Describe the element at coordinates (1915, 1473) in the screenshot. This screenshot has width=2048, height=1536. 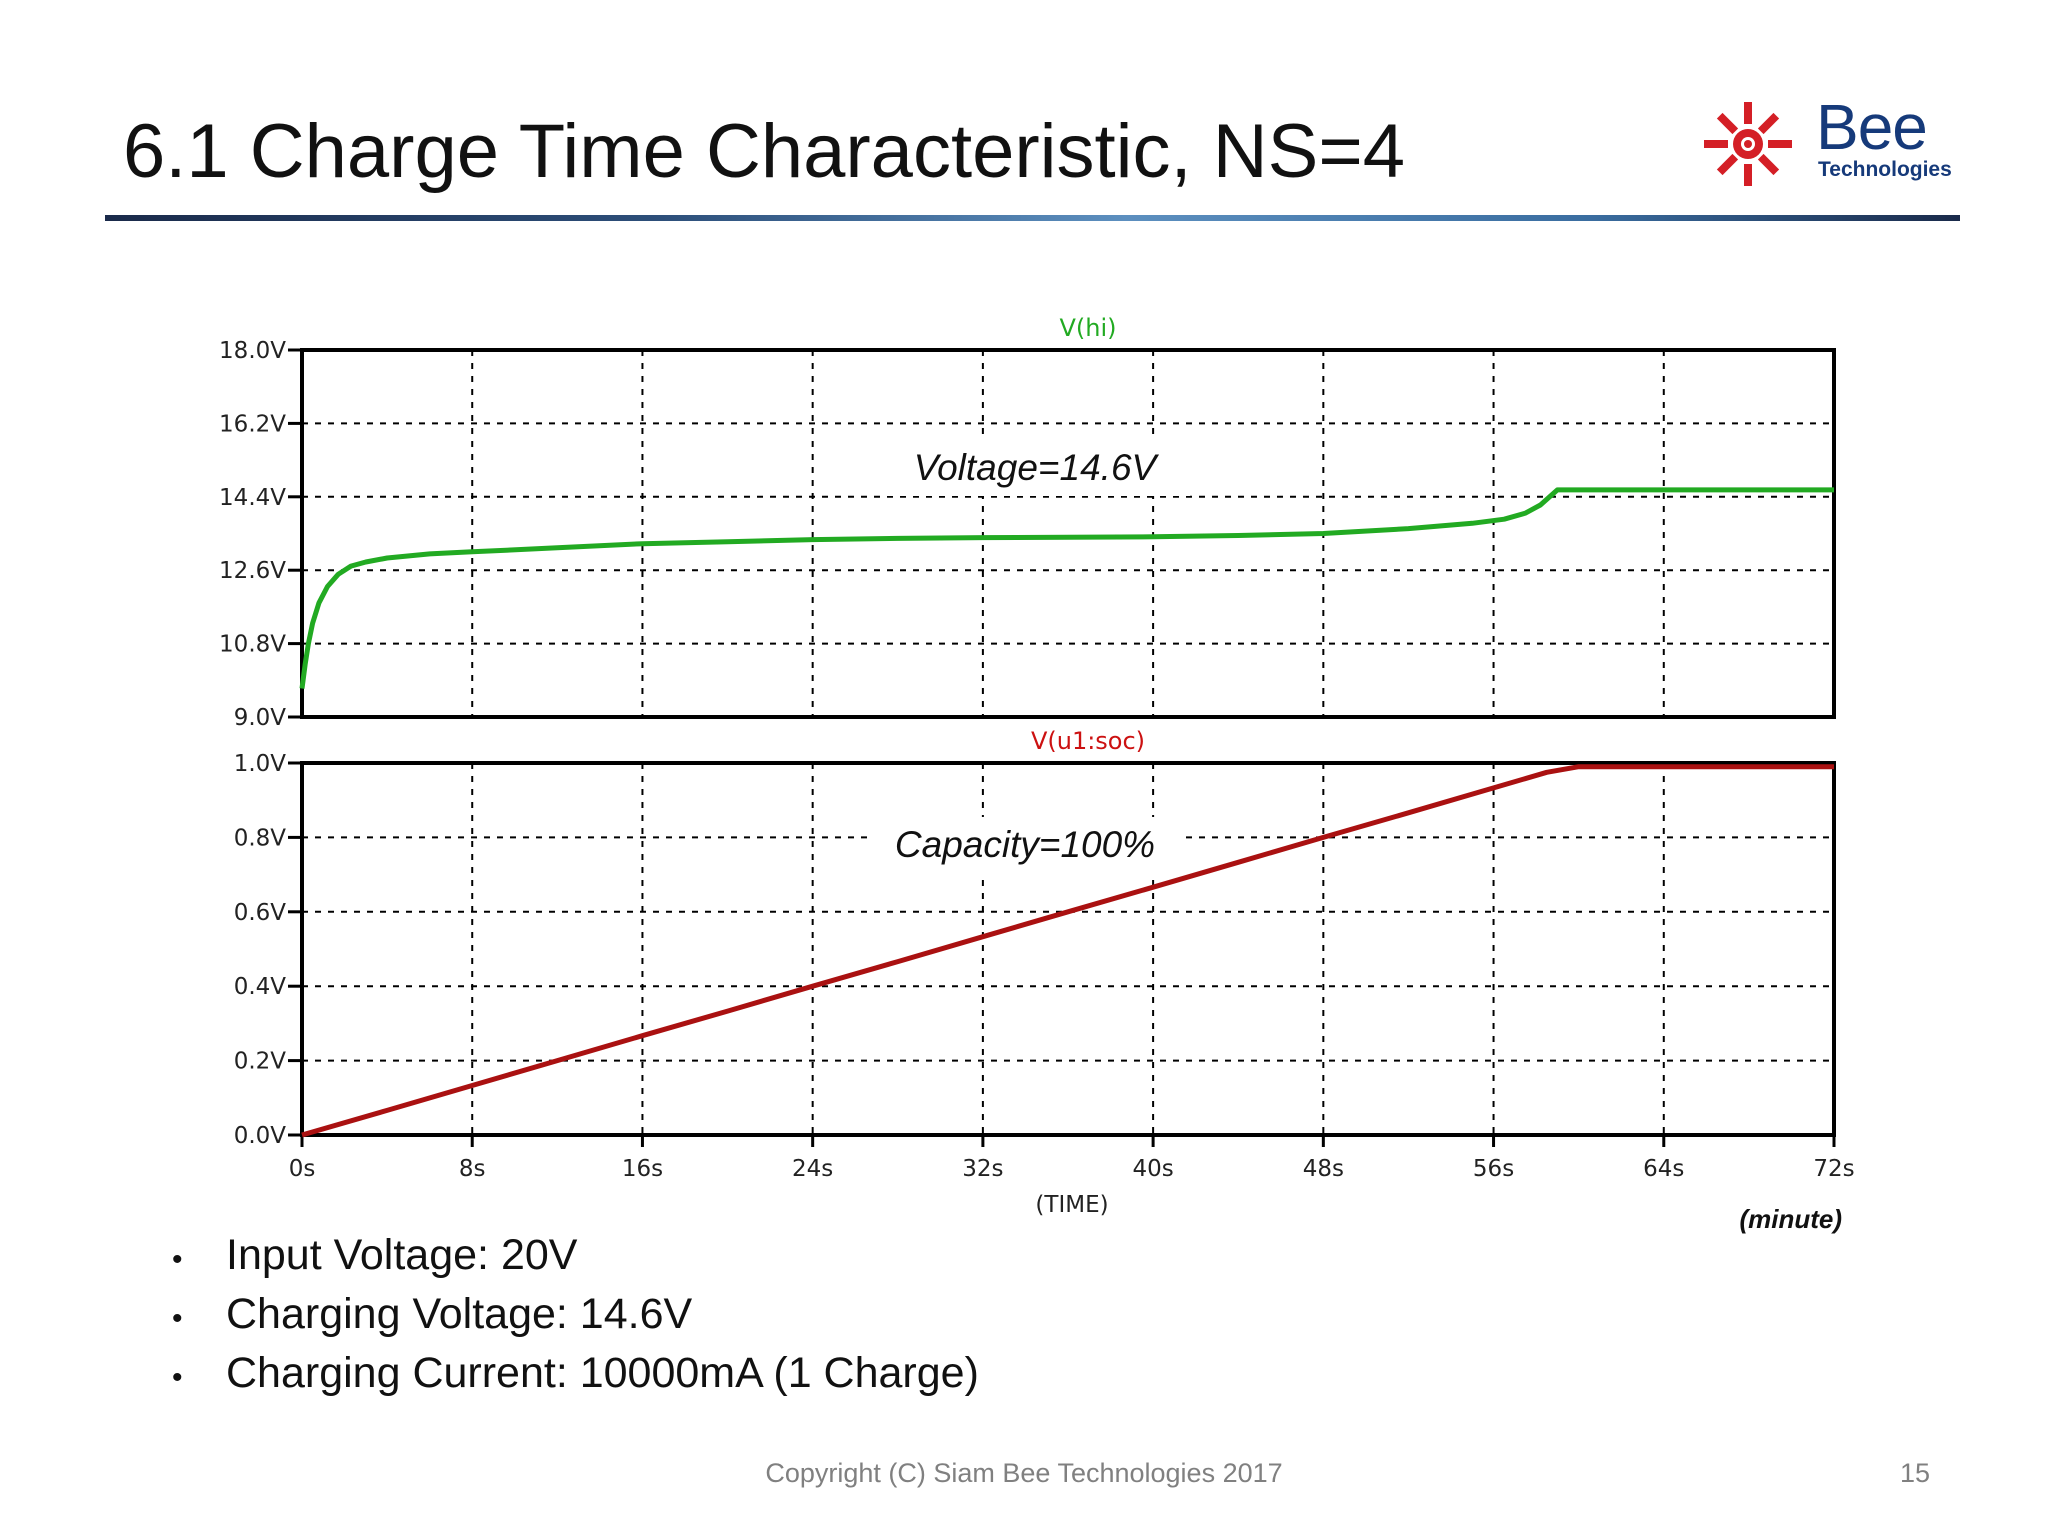
I see `page-number: 15` at that location.